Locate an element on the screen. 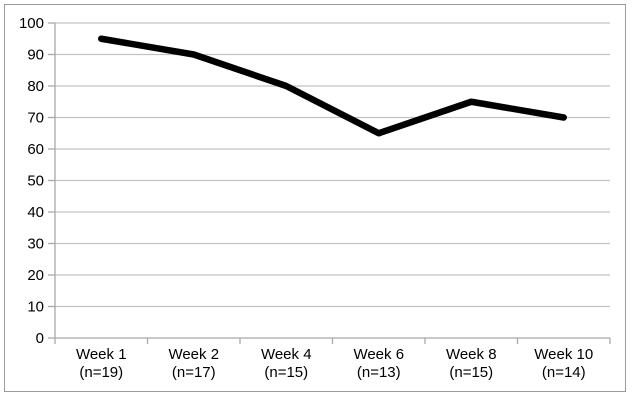  x-axis-category-sublabel: (n=13) is located at coordinates (379, 372).